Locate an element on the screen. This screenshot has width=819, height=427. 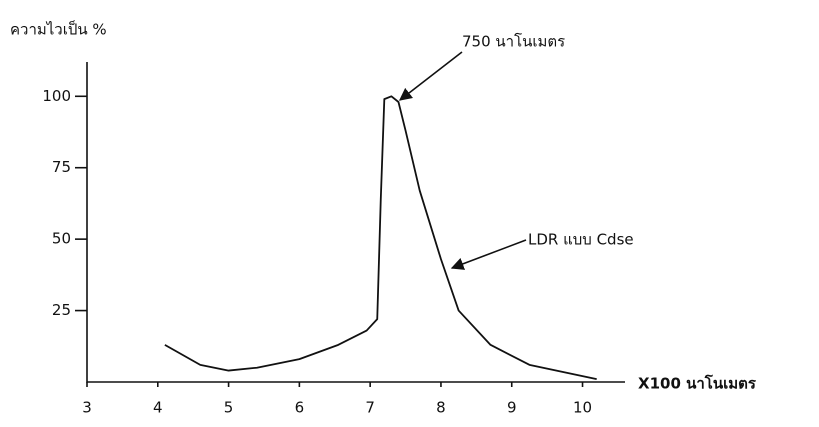
x-tick-label: 7 is located at coordinates (370, 408).